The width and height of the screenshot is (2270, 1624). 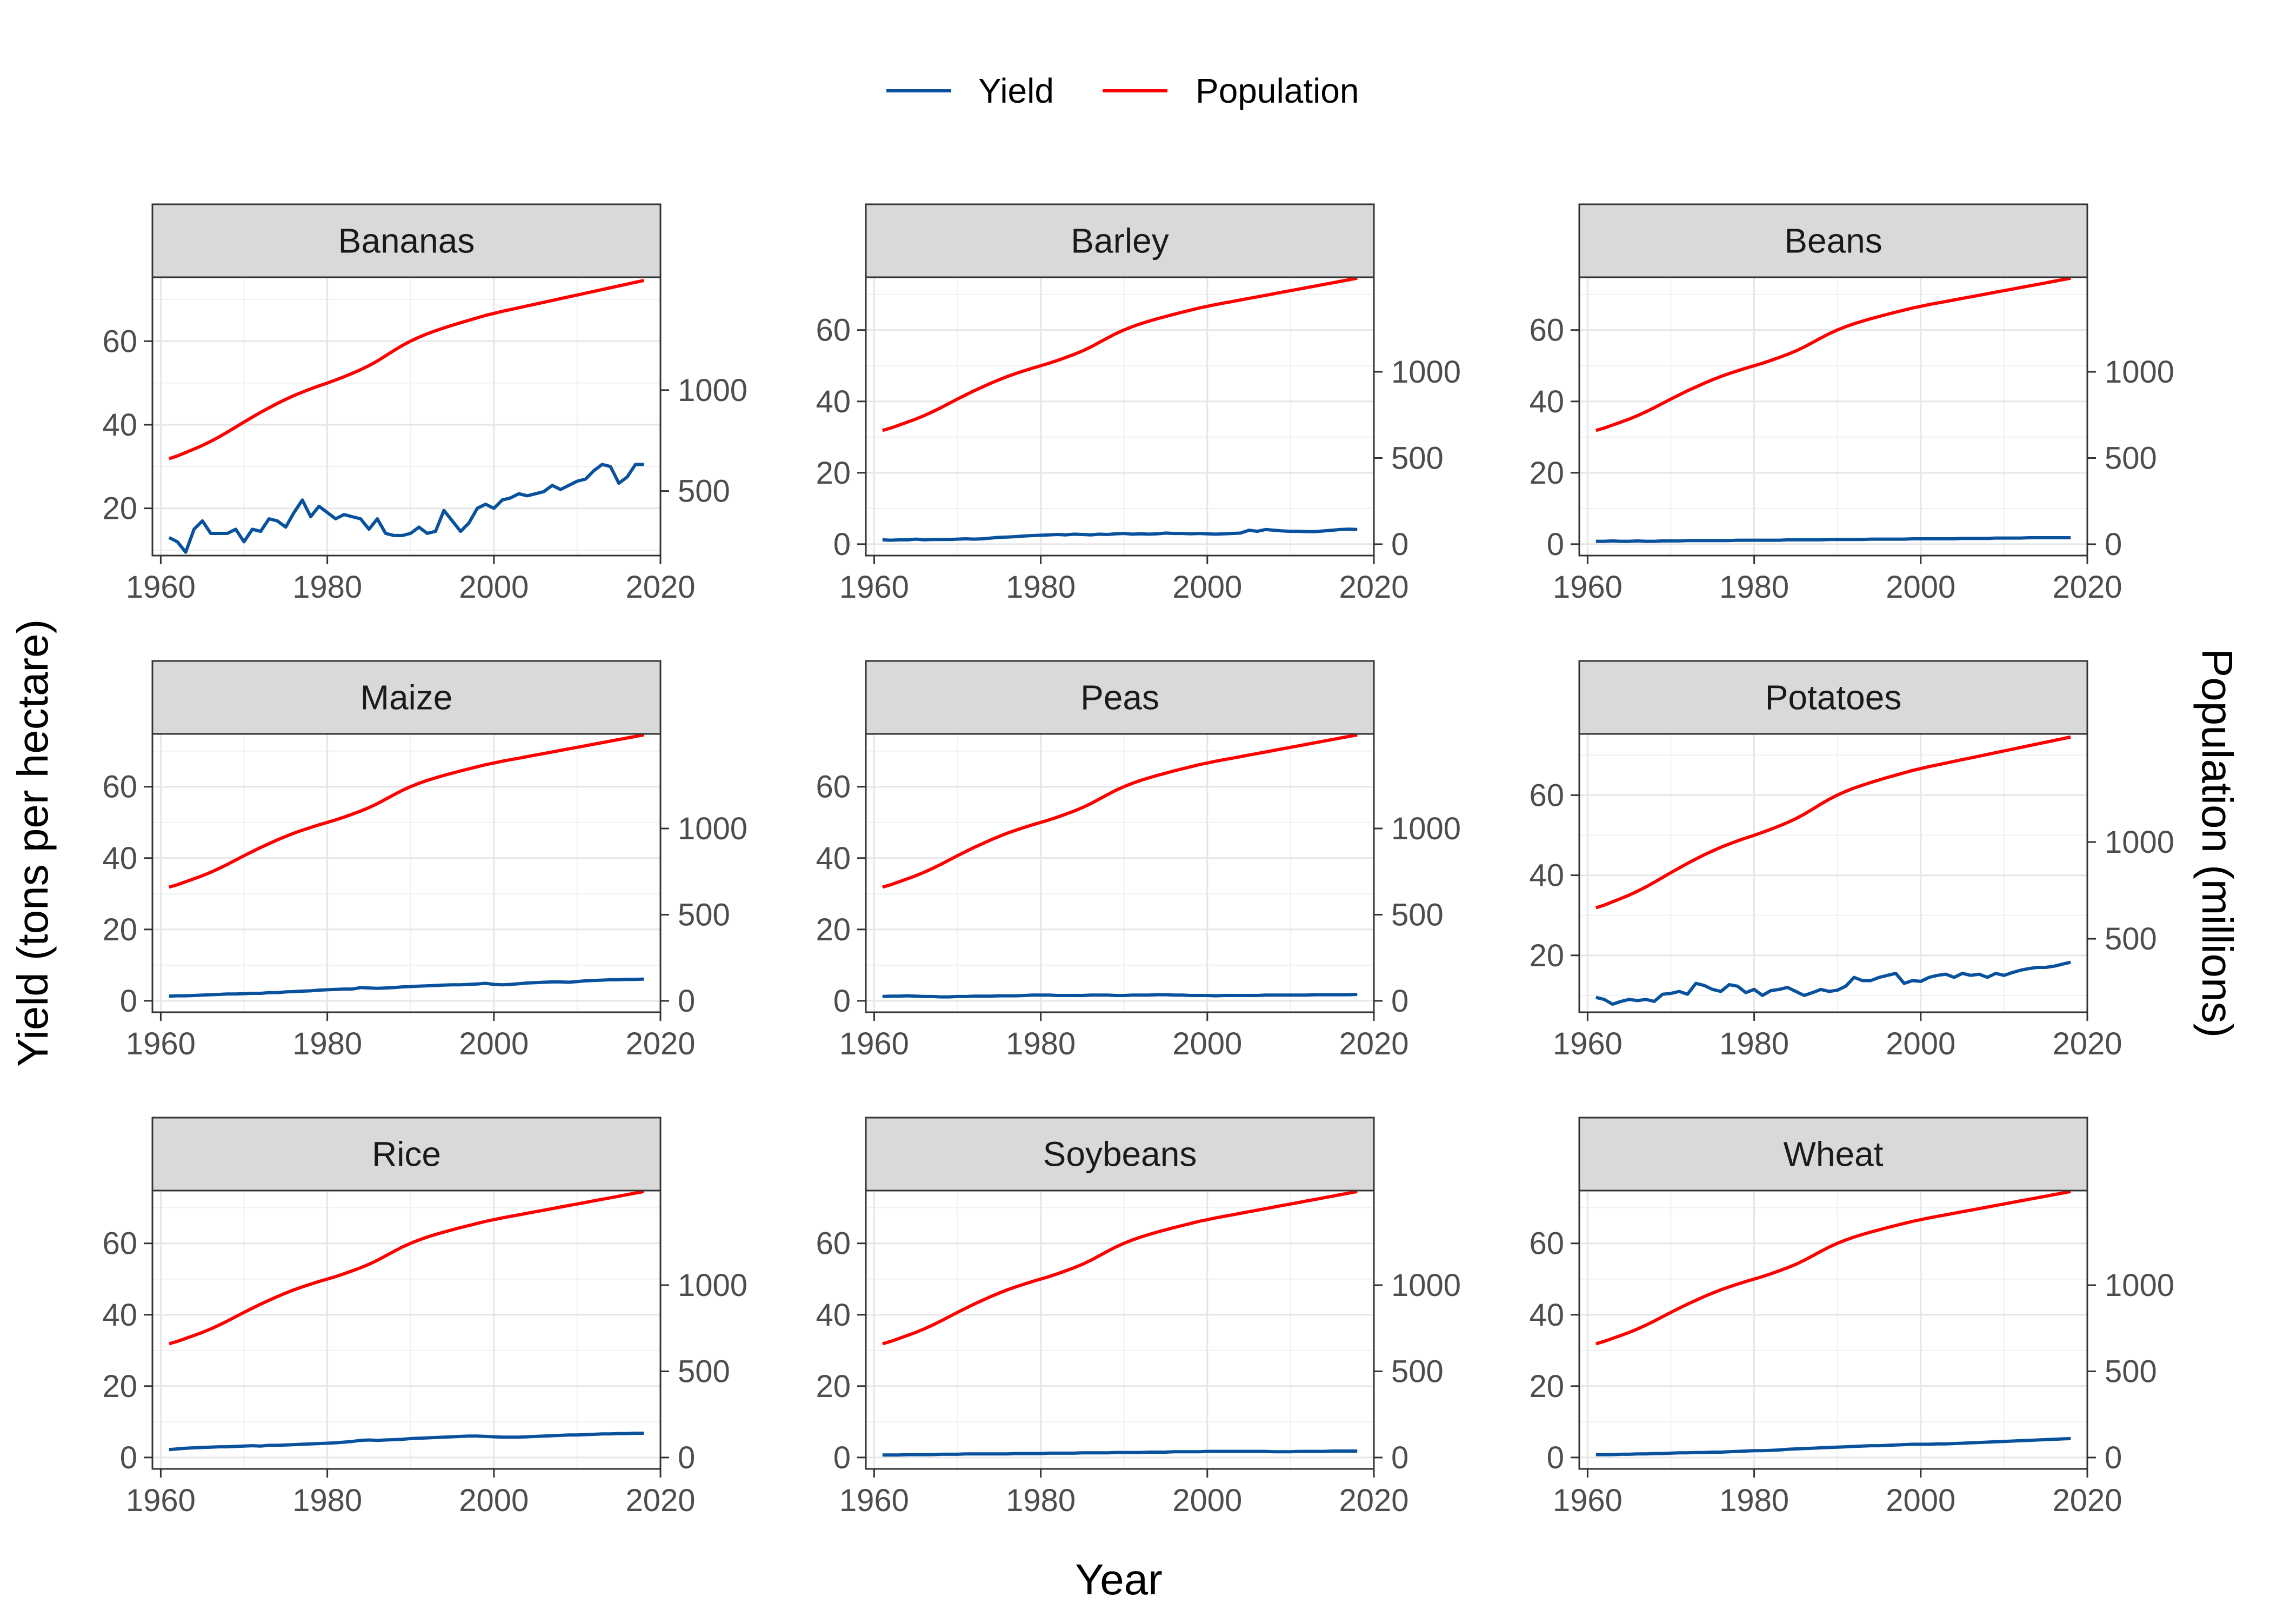 I want to click on panel-title: Soybeans, so click(x=1120, y=1154).